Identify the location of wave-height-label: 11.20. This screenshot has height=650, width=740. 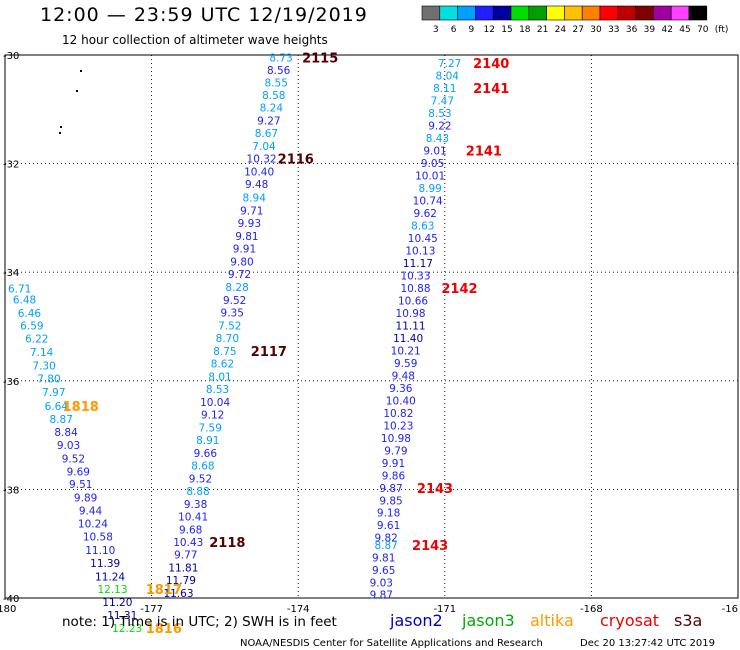
(117, 603).